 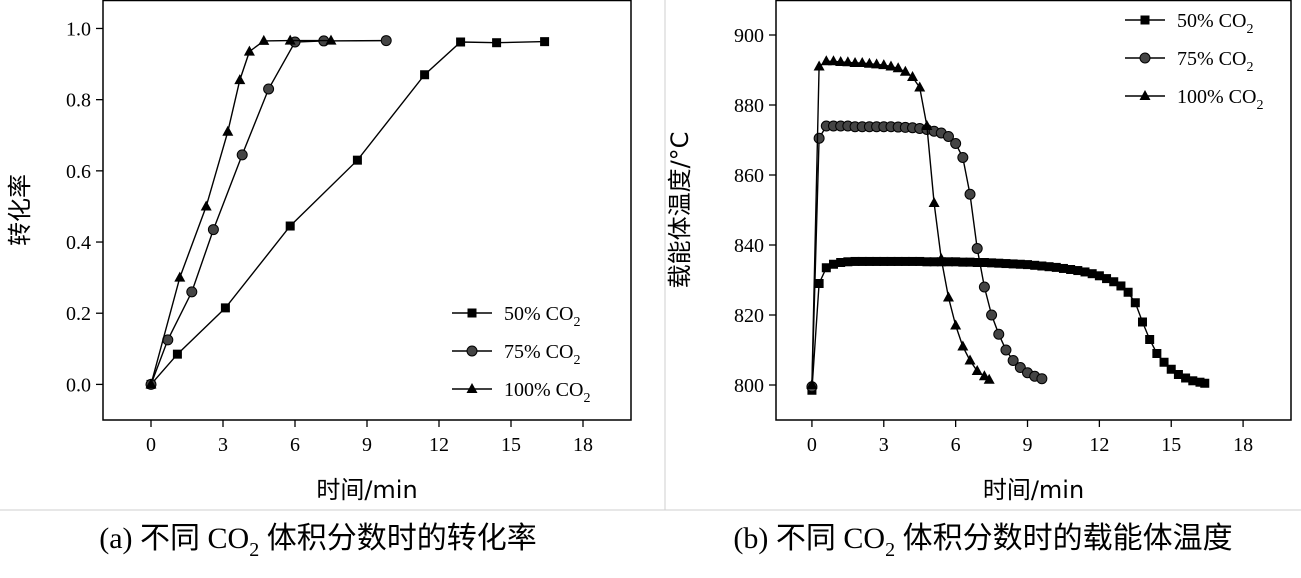 What do you see at coordinates (749, 316) in the screenshot?
I see `y-tick-label: 820` at bounding box center [749, 316].